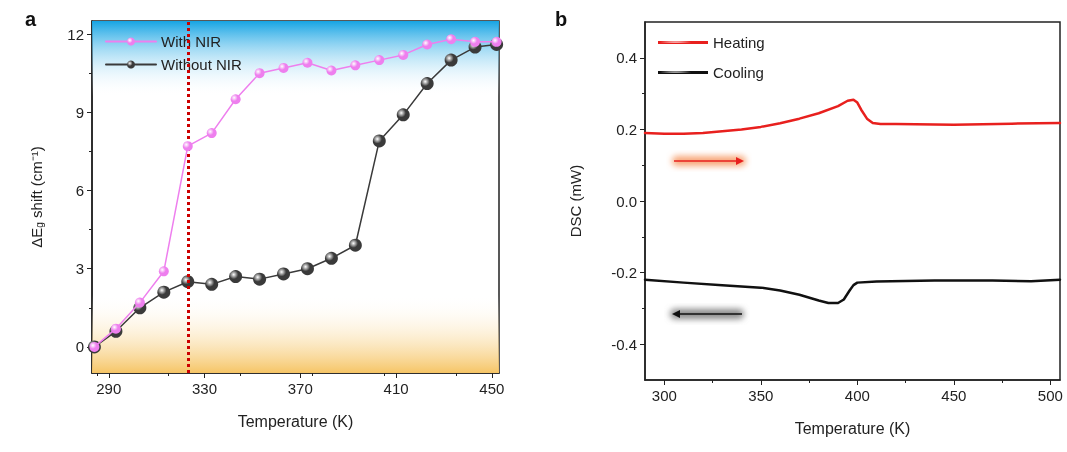 This screenshot has height=452, width=1067. Describe the element at coordinates (79, 112) in the screenshot. I see `y-tick-label: 9` at that location.